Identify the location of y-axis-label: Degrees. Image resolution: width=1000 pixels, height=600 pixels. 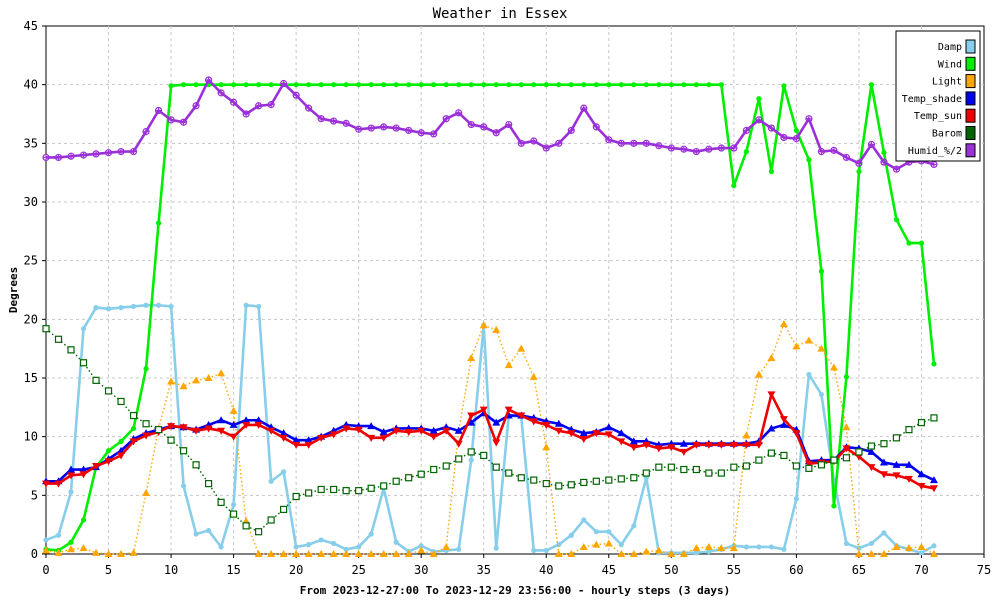
(13, 290).